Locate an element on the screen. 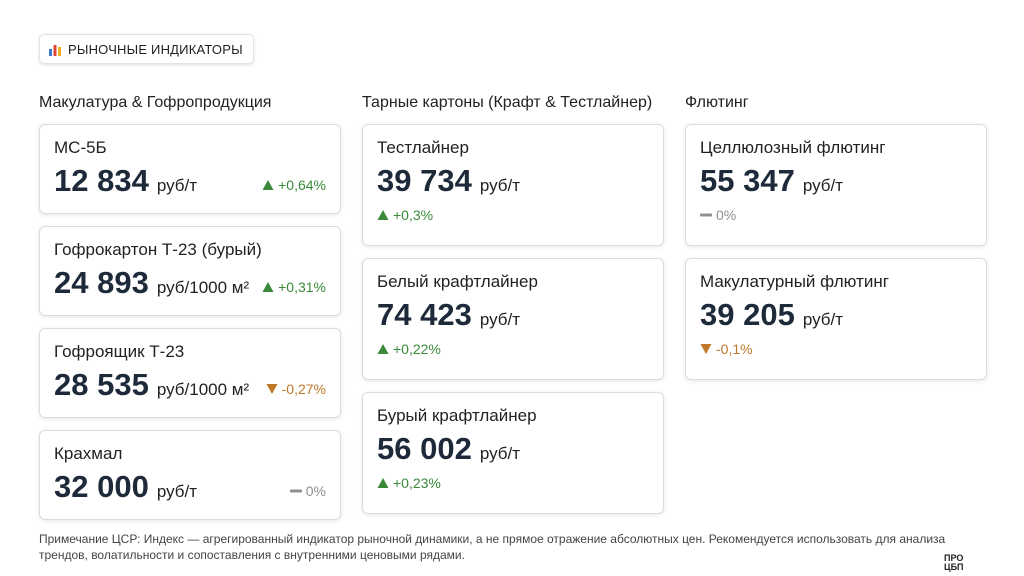  header-badge: РЫНОЧНЫЕ ИНДИКАТОРЫ is located at coordinates (146, 49).